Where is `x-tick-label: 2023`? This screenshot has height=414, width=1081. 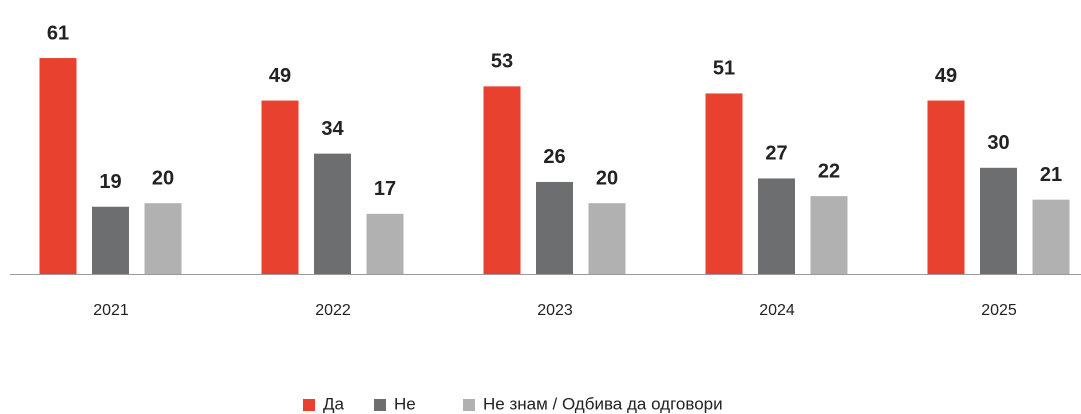 x-tick-label: 2023 is located at coordinates (555, 310).